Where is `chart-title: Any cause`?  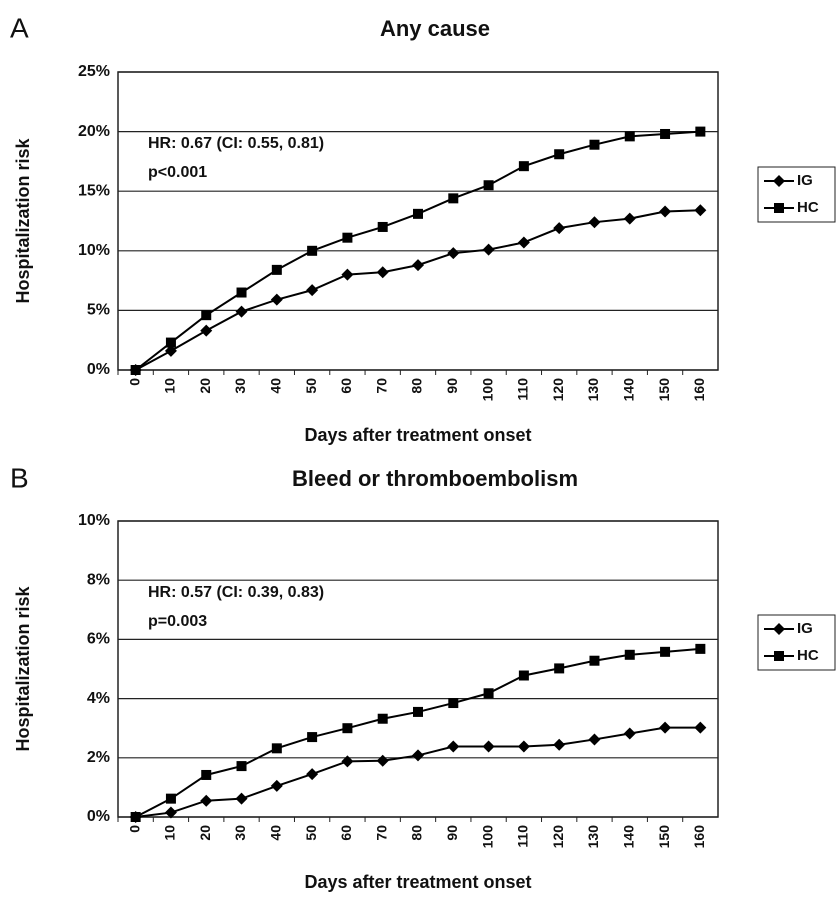 chart-title: Any cause is located at coordinates (435, 28).